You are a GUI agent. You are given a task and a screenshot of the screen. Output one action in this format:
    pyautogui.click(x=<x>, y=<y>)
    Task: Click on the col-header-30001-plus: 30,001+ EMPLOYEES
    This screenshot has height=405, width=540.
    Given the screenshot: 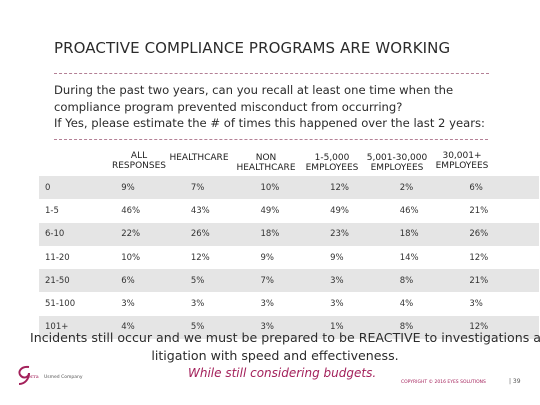 What is the action you would take?
    pyautogui.click(x=462, y=161)
    